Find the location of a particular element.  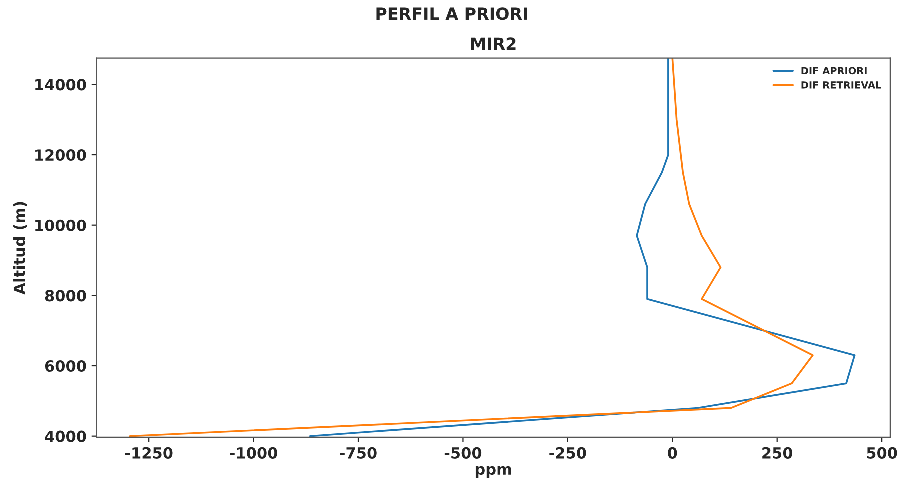

chart-title: PERFIL A PRIORI is located at coordinates (452, 14).